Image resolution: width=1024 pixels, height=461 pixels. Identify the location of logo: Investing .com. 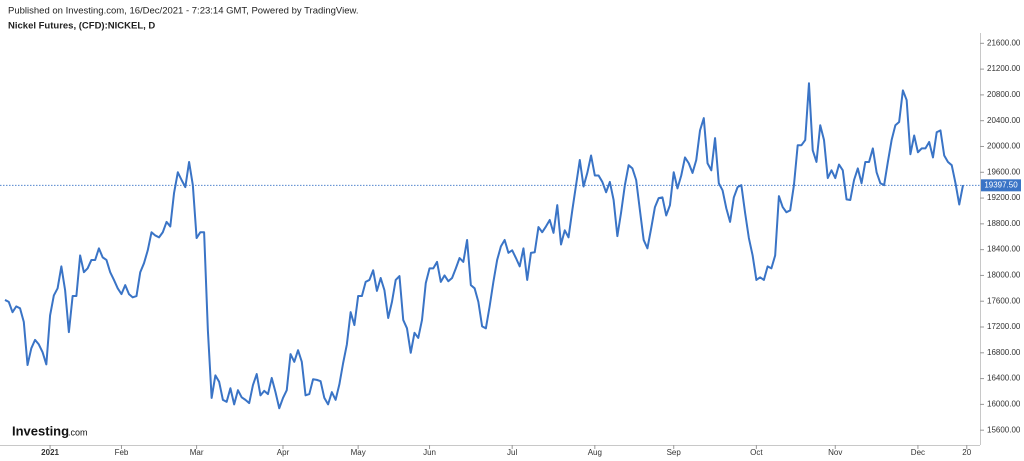
(50, 430).